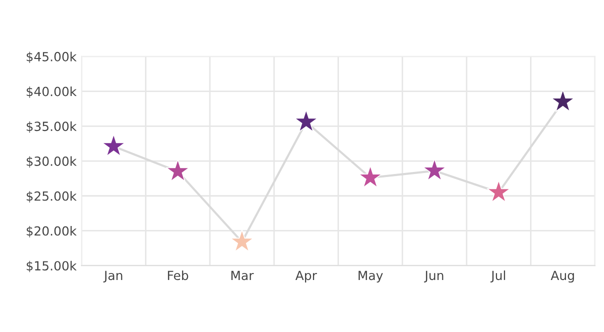 Image resolution: width=604 pixels, height=332 pixels. Describe the element at coordinates (51, 127) in the screenshot. I see `y-tick-label: $35.00k` at that location.